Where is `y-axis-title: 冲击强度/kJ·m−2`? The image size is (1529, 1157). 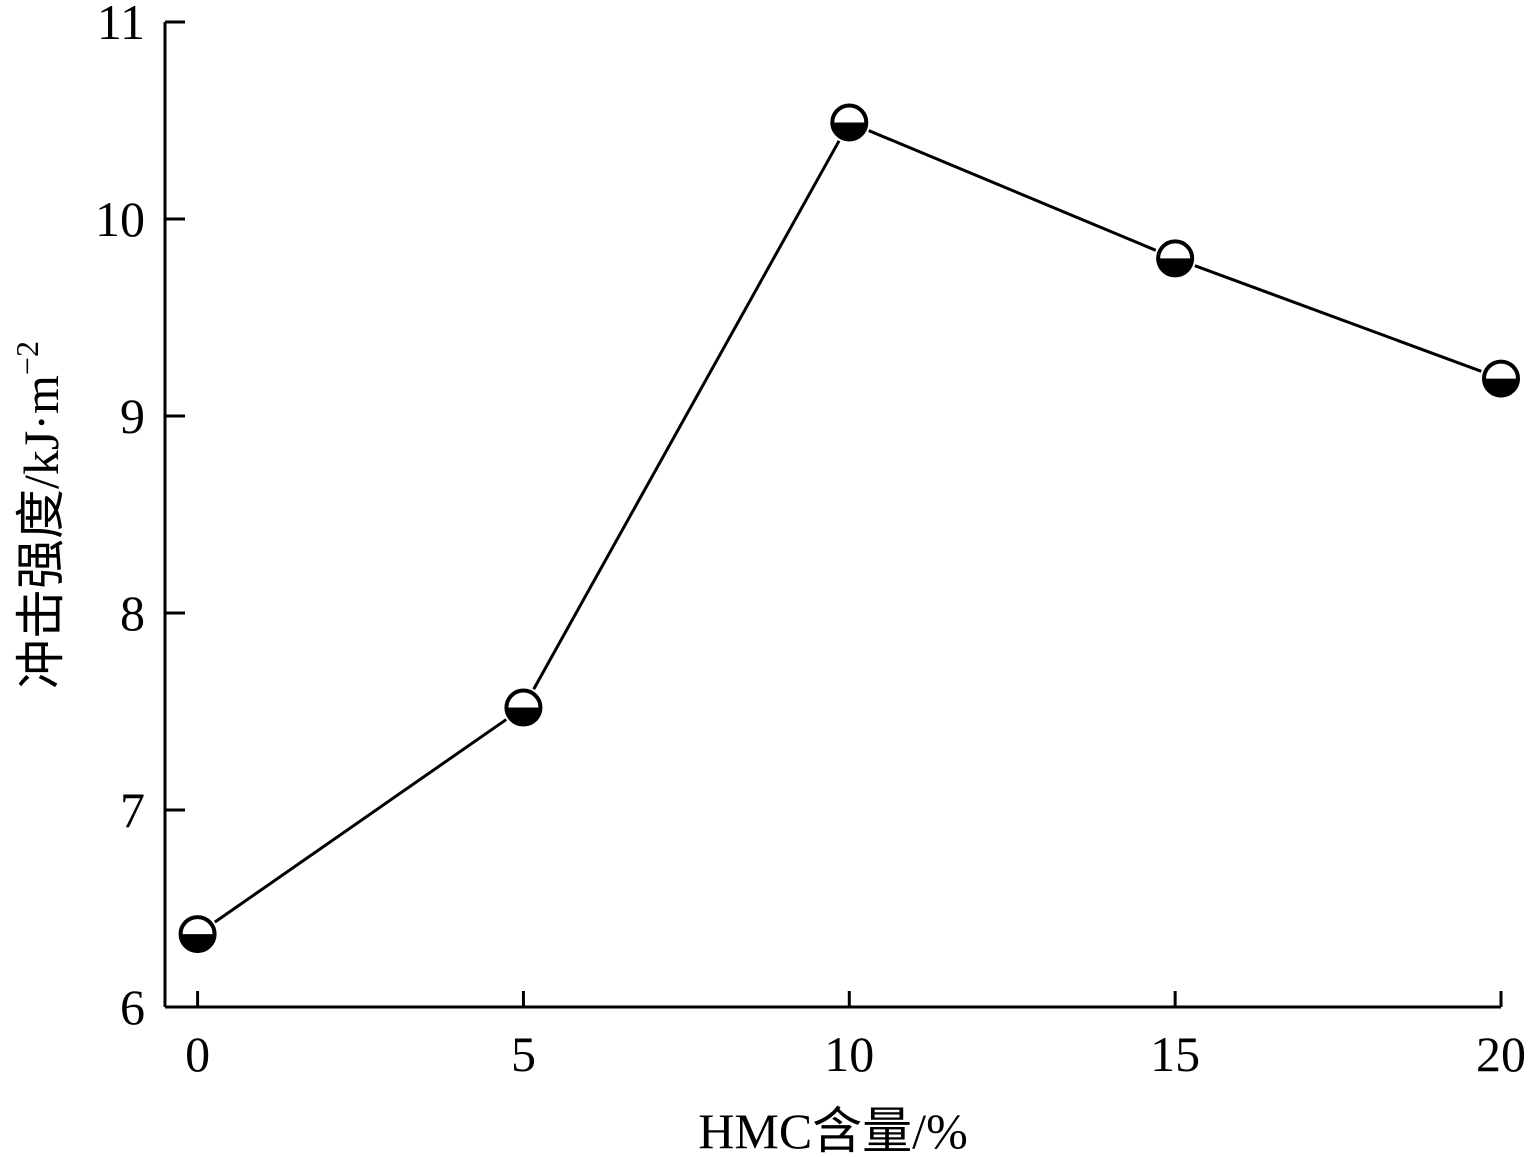
y-axis-title: 冲击强度/kJ·m−2 is located at coordinates (39, 515).